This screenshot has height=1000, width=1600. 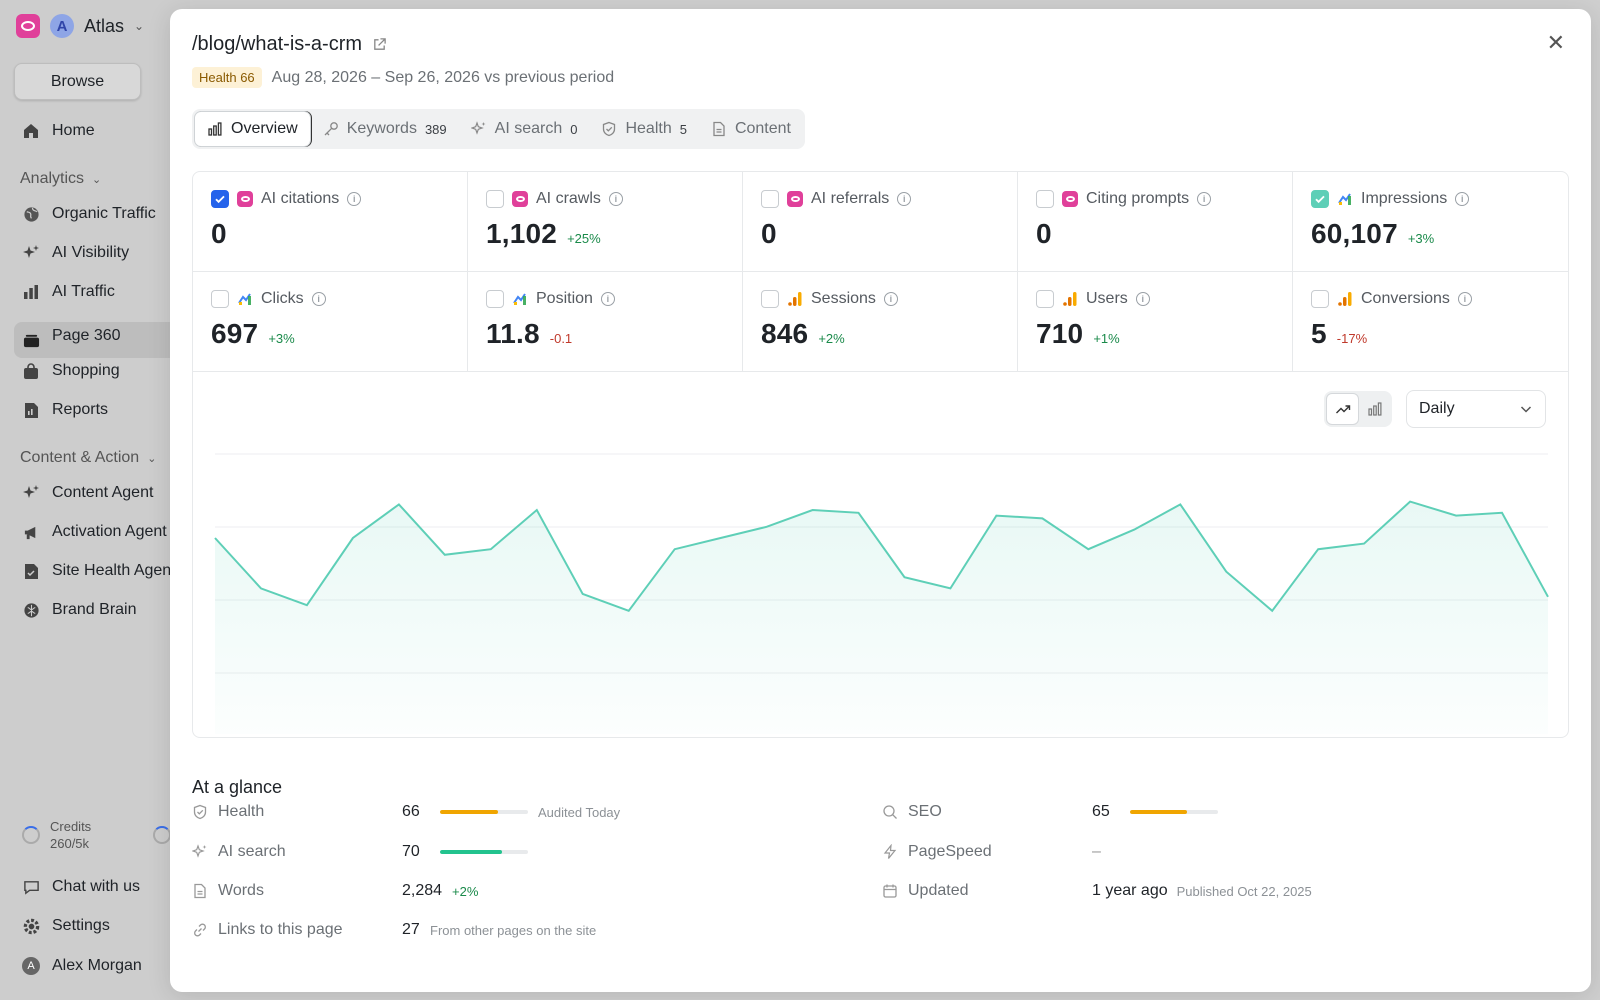 What do you see at coordinates (79, 610) in the screenshot?
I see `sidebar-item-brand-brain: Brand Brain` at bounding box center [79, 610].